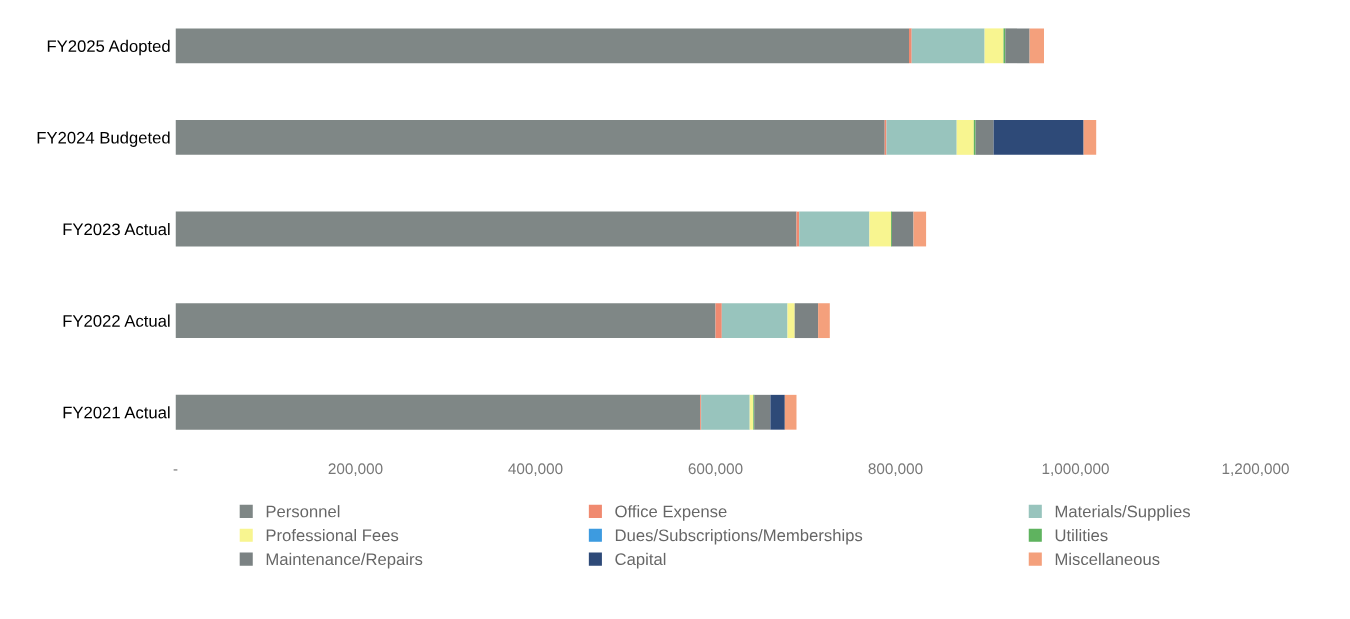 Image resolution: width=1350 pixels, height=619 pixels. I want to click on x-tick-label: -, so click(175, 470).